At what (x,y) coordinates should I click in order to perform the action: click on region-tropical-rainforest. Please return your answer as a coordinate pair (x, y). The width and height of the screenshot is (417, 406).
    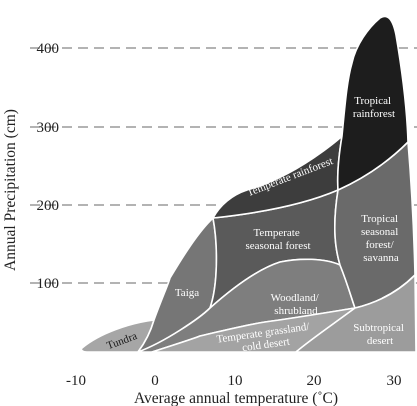
    Looking at the image, I should click on (372, 103).